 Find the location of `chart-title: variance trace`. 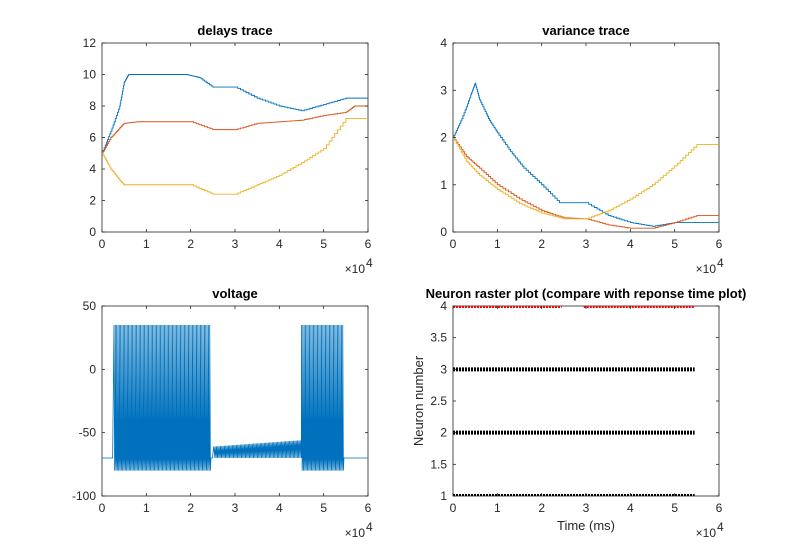

chart-title: variance trace is located at coordinates (585, 30).